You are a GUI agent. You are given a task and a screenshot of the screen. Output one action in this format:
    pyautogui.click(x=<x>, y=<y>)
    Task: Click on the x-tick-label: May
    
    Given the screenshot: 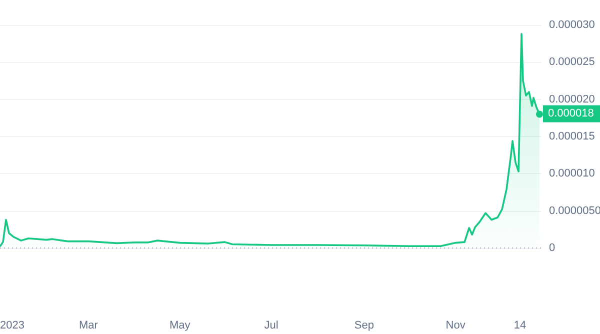 What is the action you would take?
    pyautogui.click(x=180, y=326)
    